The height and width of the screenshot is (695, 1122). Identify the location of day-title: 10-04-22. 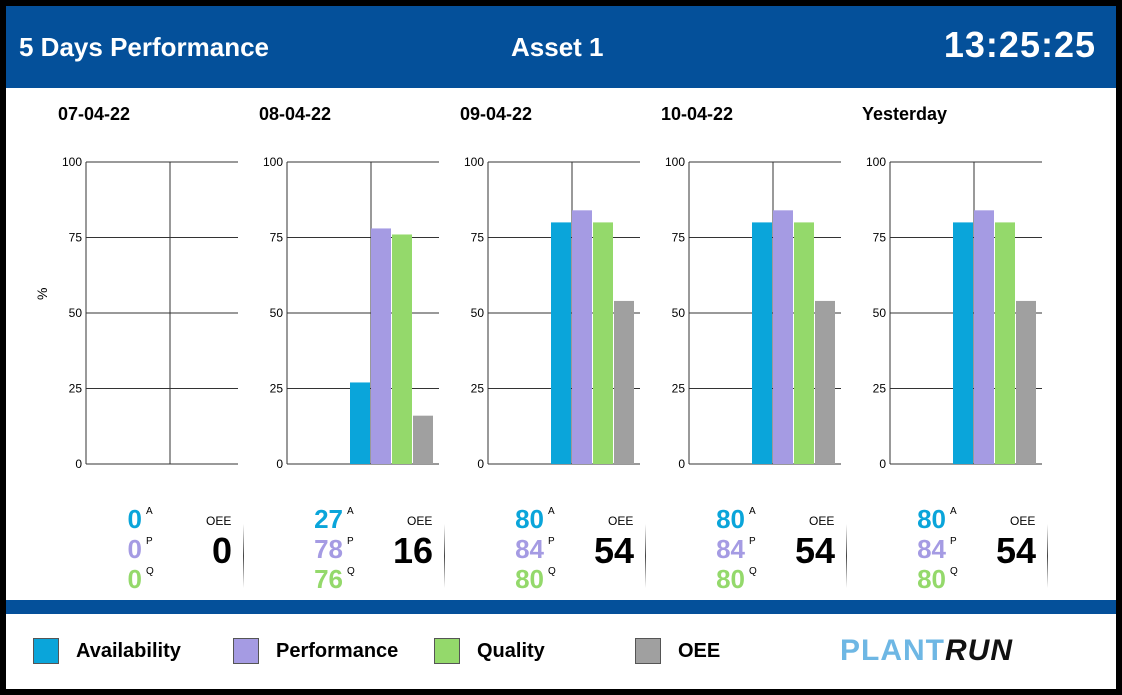
(697, 114).